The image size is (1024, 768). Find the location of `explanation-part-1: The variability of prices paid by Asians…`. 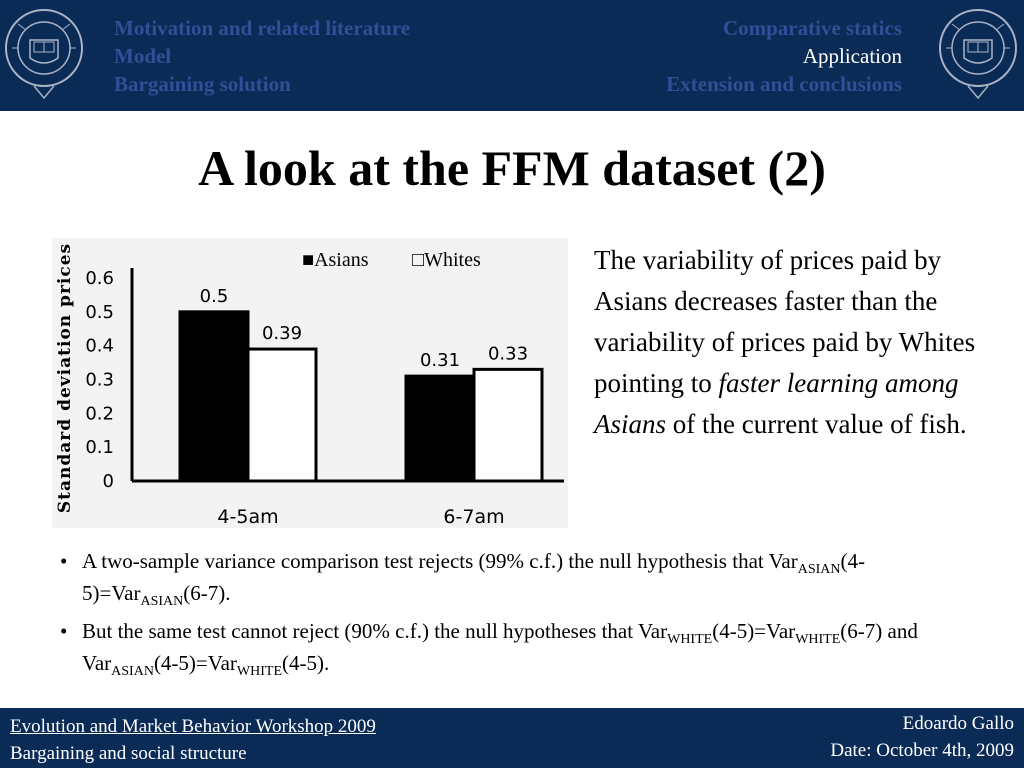

explanation-part-1: The variability of prices paid by Asians… is located at coordinates (785, 321).